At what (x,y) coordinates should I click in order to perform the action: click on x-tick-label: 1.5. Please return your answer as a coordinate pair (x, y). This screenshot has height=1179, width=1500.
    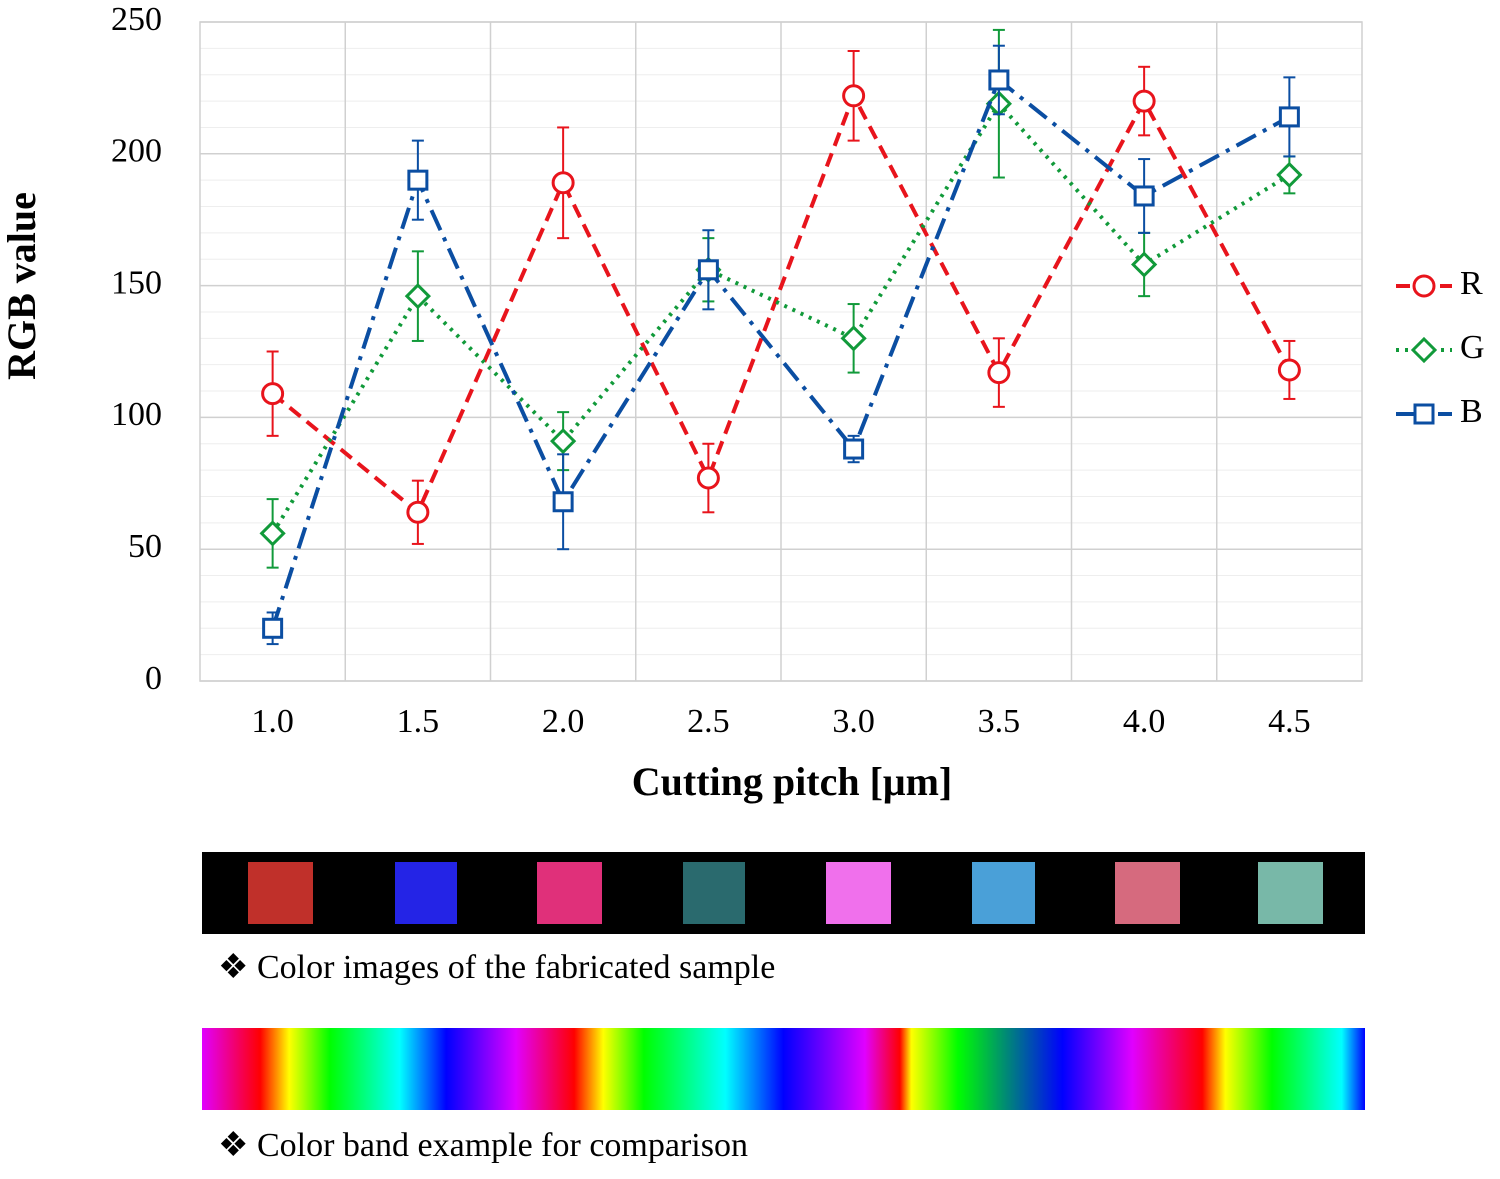
    Looking at the image, I should click on (418, 721).